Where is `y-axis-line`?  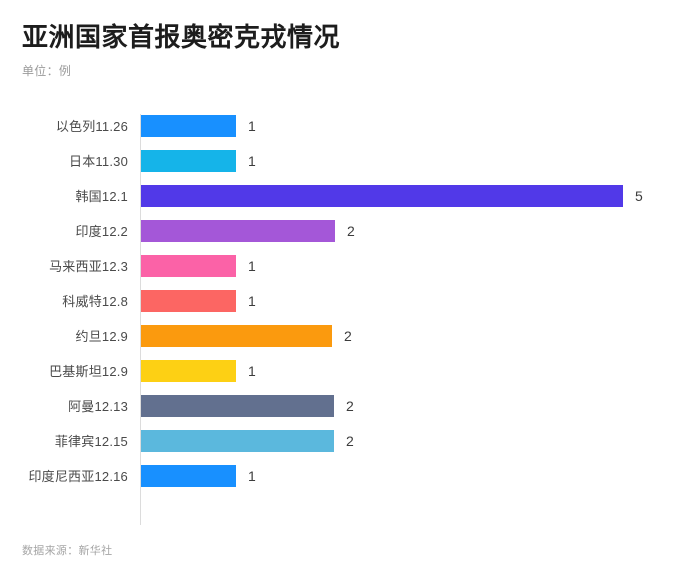 y-axis-line is located at coordinates (140, 319).